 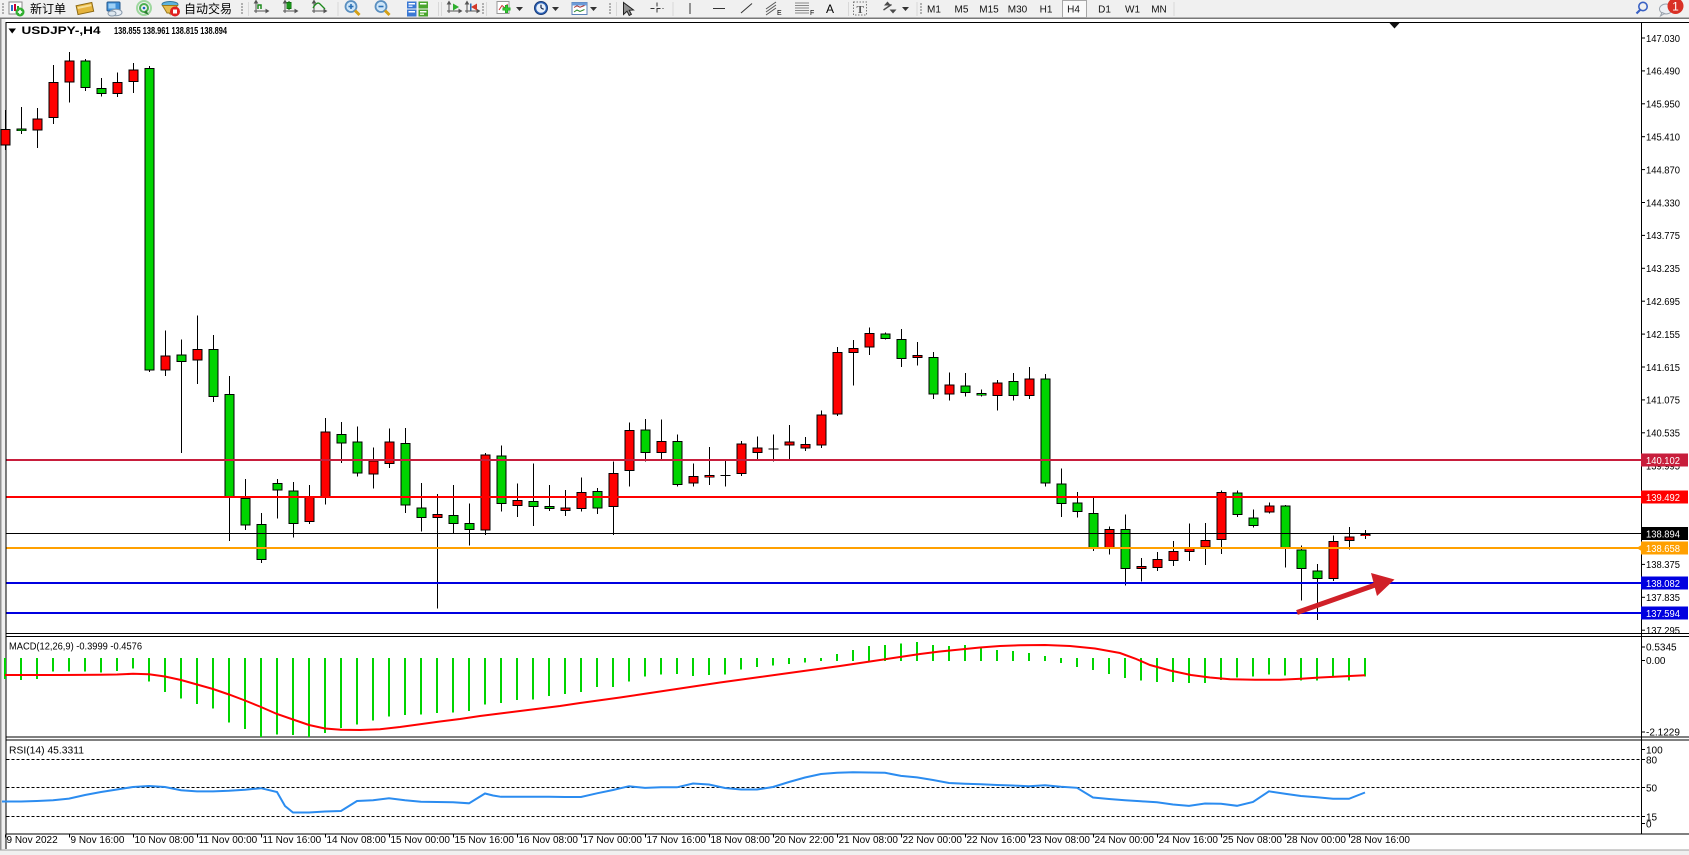 I want to click on svg-text: 146.490, so click(x=1663, y=72).